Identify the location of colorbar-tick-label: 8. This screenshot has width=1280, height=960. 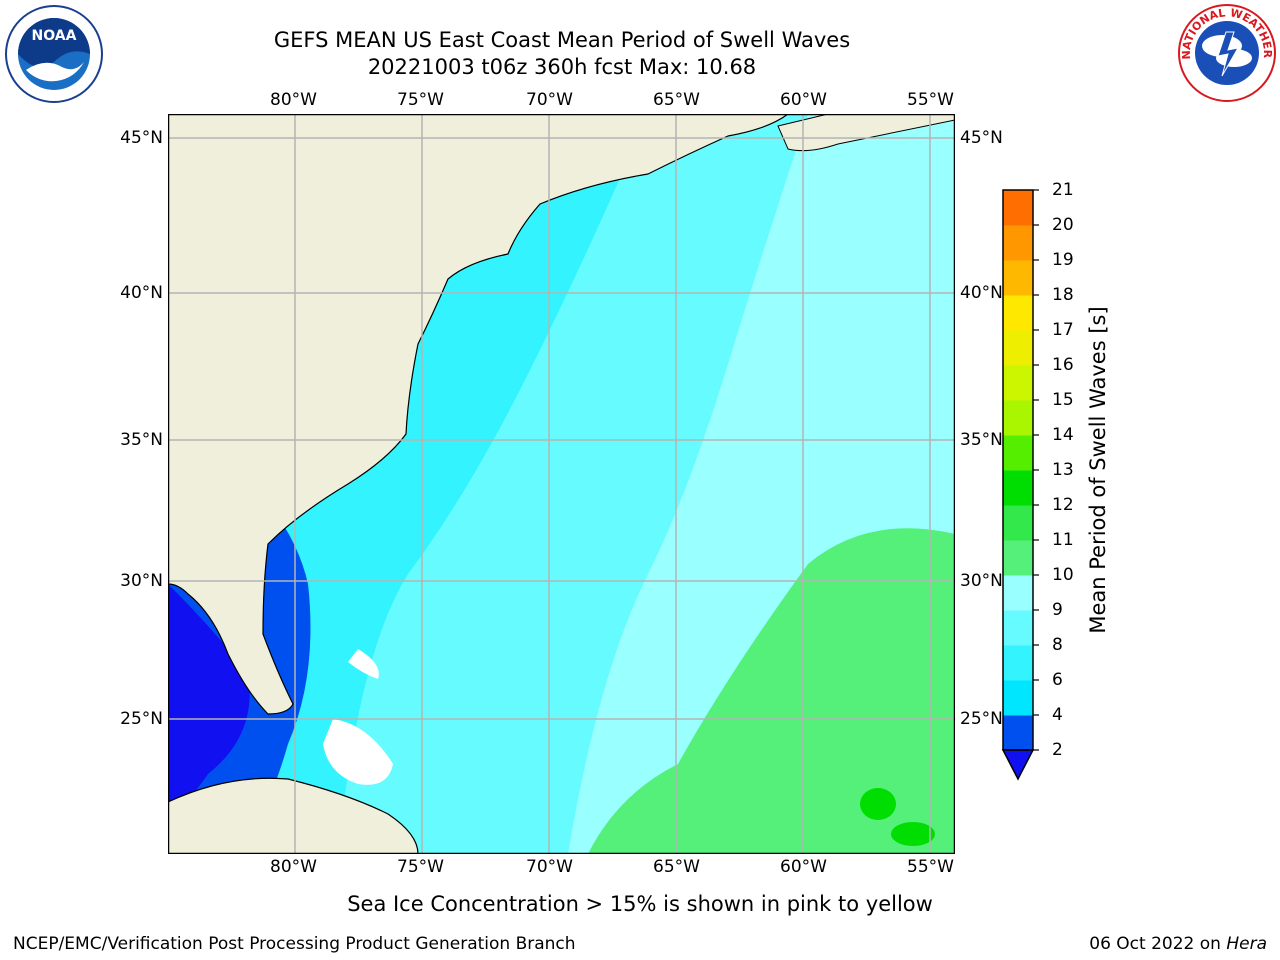
(1057, 645).